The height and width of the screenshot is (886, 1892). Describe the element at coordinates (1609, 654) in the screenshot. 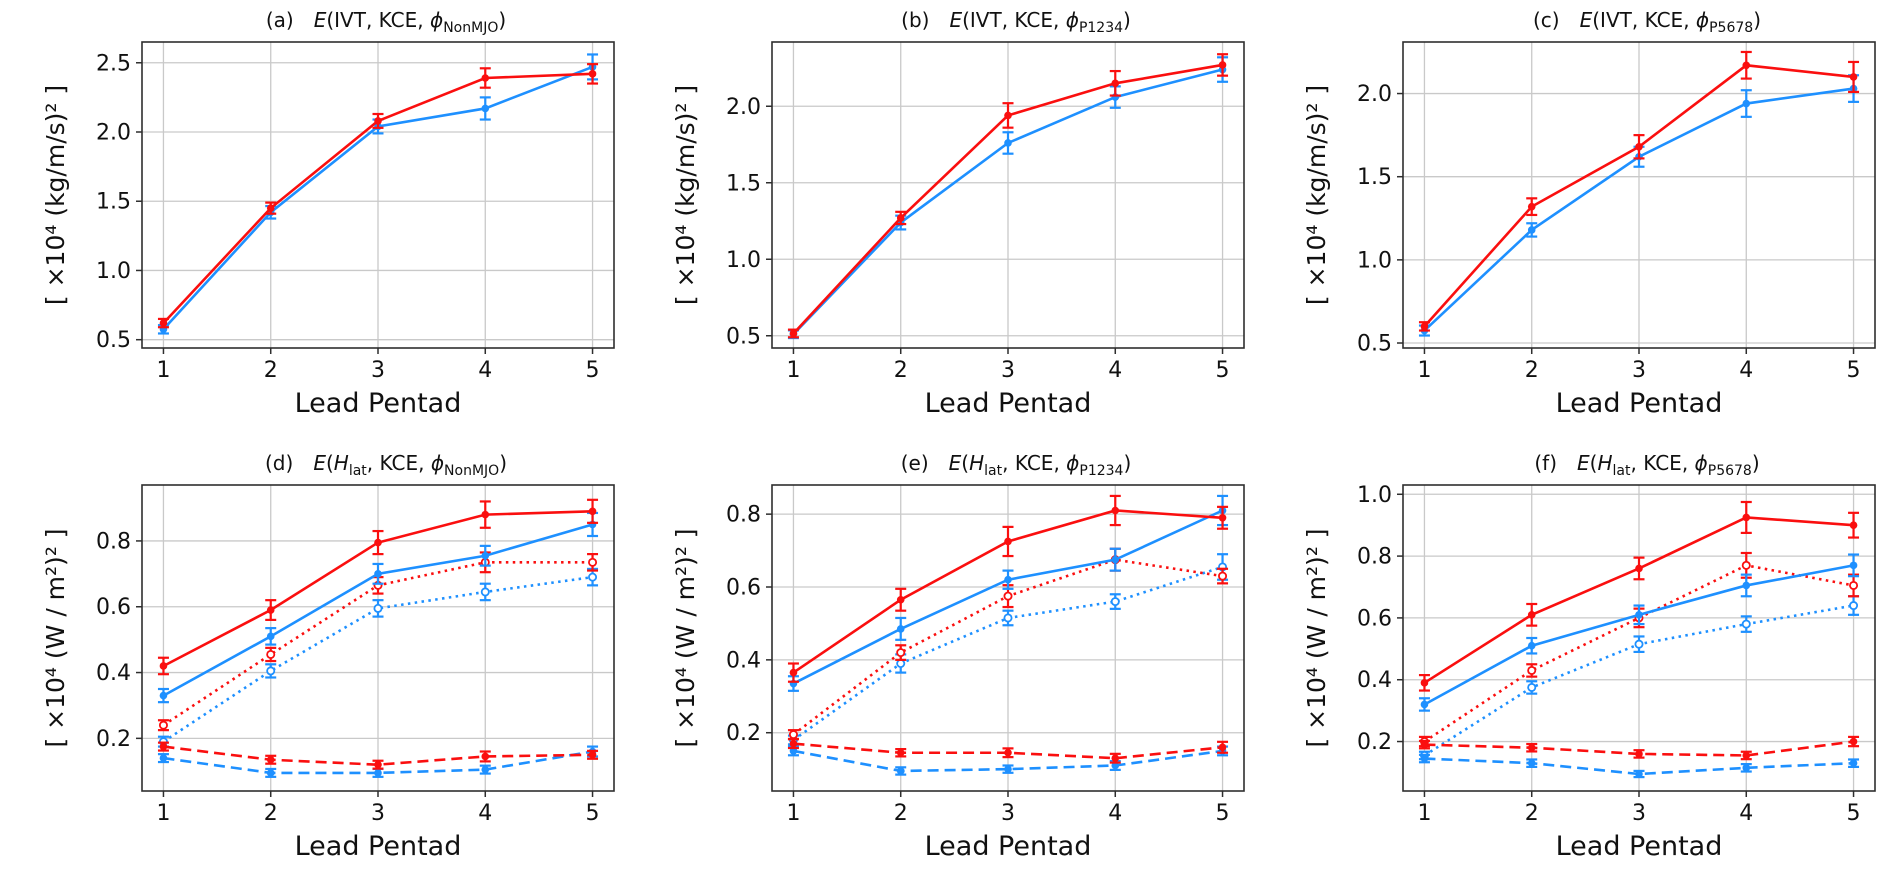

I see `axis-tick-labels: 1 2 3 4 5 0.2 0.4 0.6 0.8 1.0` at that location.